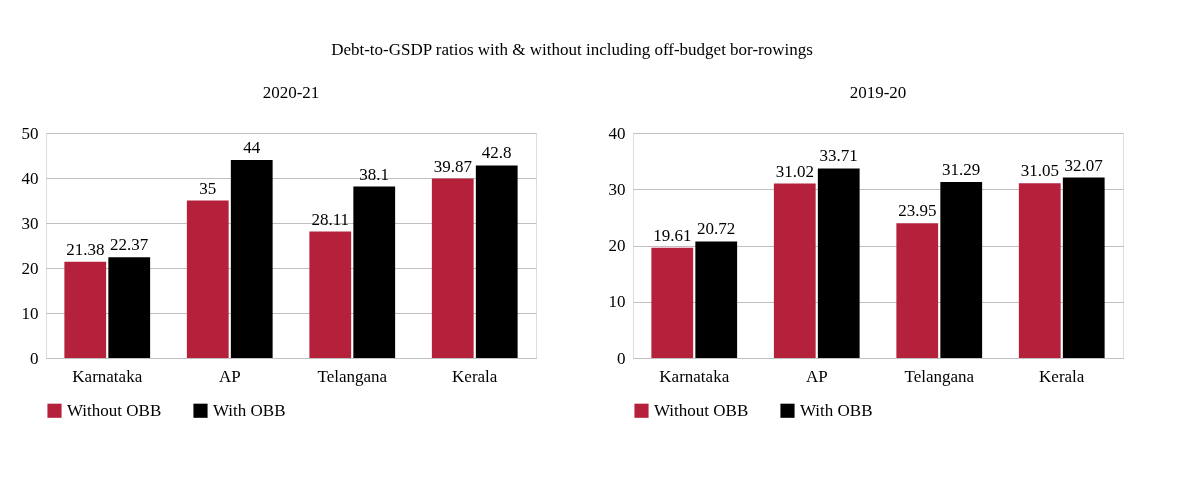 This screenshot has height=484, width=1200. Describe the element at coordinates (1039, 171) in the screenshot. I see `data-label: 31.05` at that location.